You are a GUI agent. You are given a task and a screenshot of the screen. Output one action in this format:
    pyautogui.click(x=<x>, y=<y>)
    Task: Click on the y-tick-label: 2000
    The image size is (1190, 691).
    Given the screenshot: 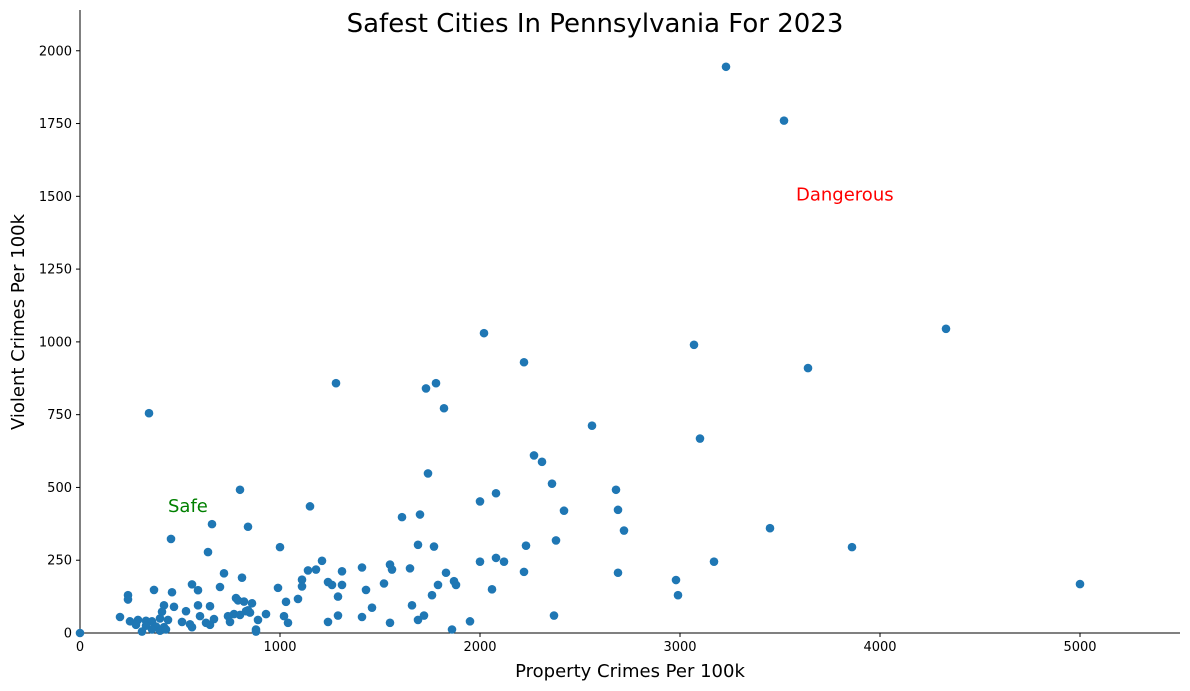 What is the action you would take?
    pyautogui.click(x=55, y=51)
    